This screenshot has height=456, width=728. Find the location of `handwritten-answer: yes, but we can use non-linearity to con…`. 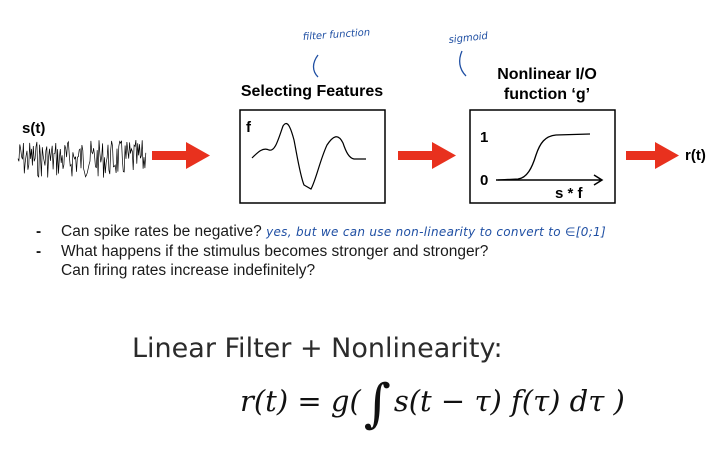

handwritten-answer: yes, but we can use non-linearity to con… is located at coordinates (436, 232).